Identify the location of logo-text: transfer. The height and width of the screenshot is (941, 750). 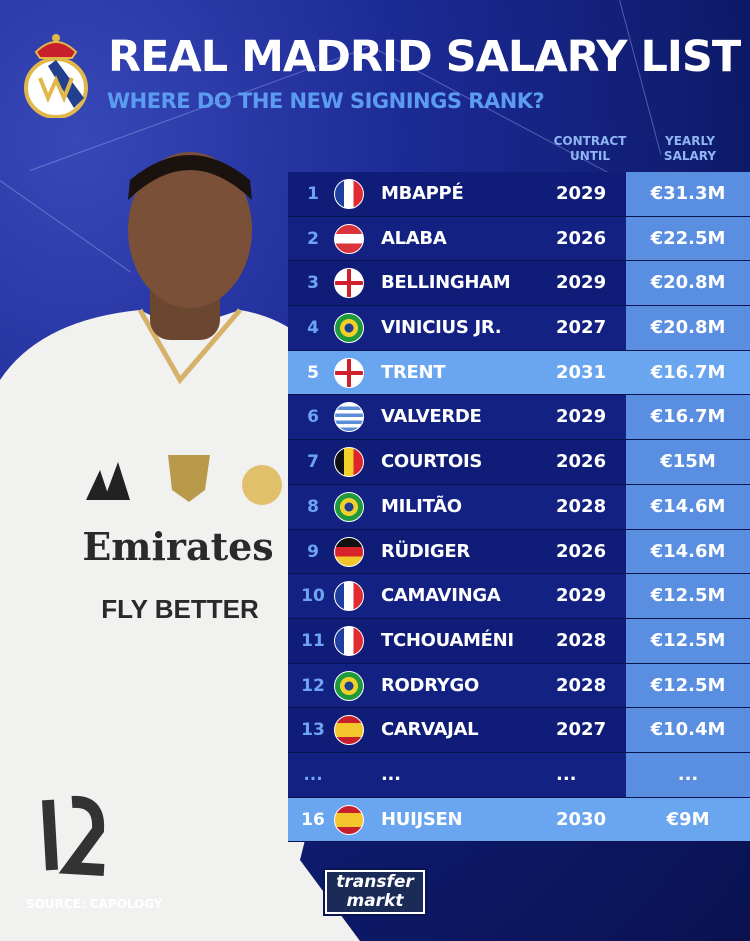
(375, 882).